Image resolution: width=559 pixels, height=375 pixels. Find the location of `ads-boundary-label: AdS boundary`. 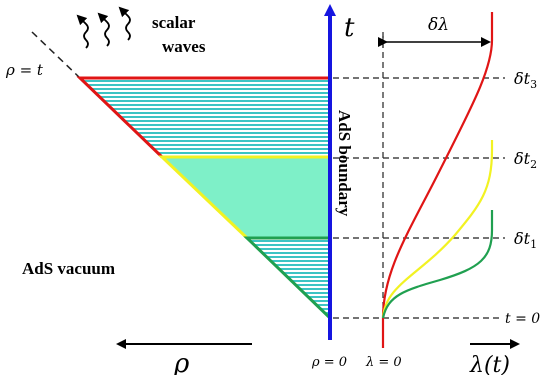

ads-boundary-label: AdS boundary is located at coordinates (344, 163).